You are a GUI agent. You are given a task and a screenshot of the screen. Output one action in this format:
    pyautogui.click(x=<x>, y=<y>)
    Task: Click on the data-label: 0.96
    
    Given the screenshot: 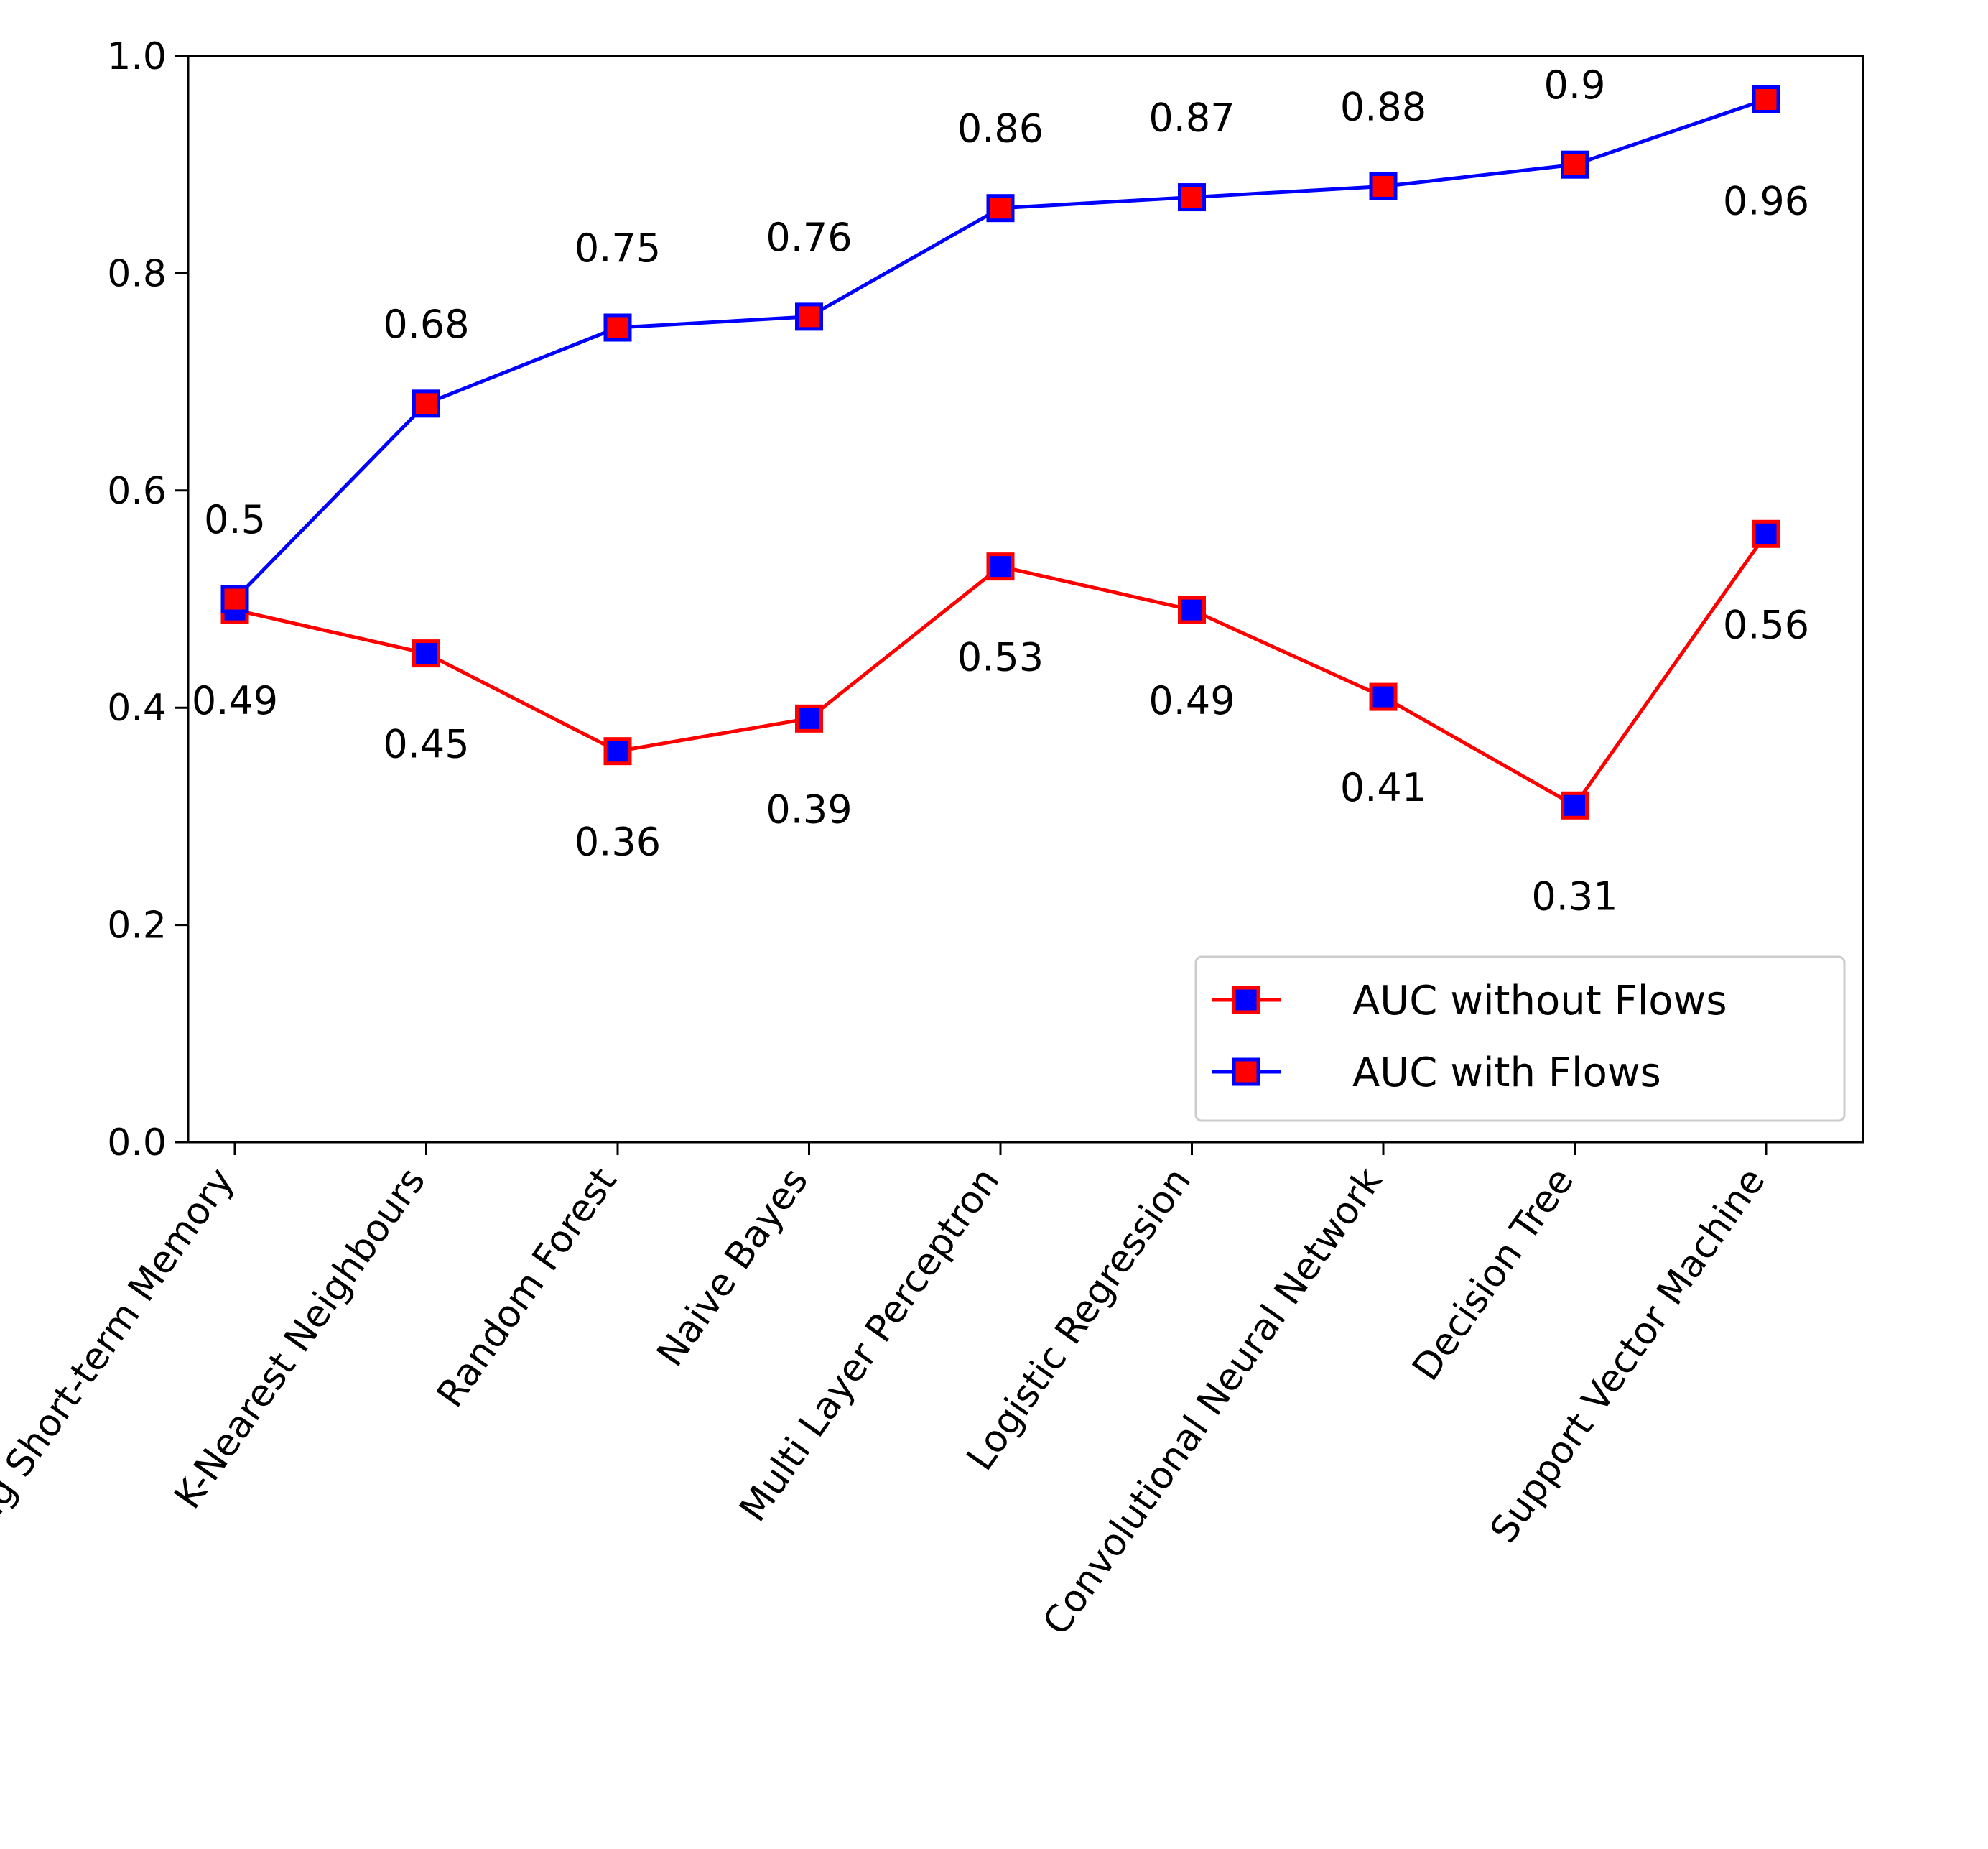 What is the action you would take?
    pyautogui.click(x=1766, y=200)
    